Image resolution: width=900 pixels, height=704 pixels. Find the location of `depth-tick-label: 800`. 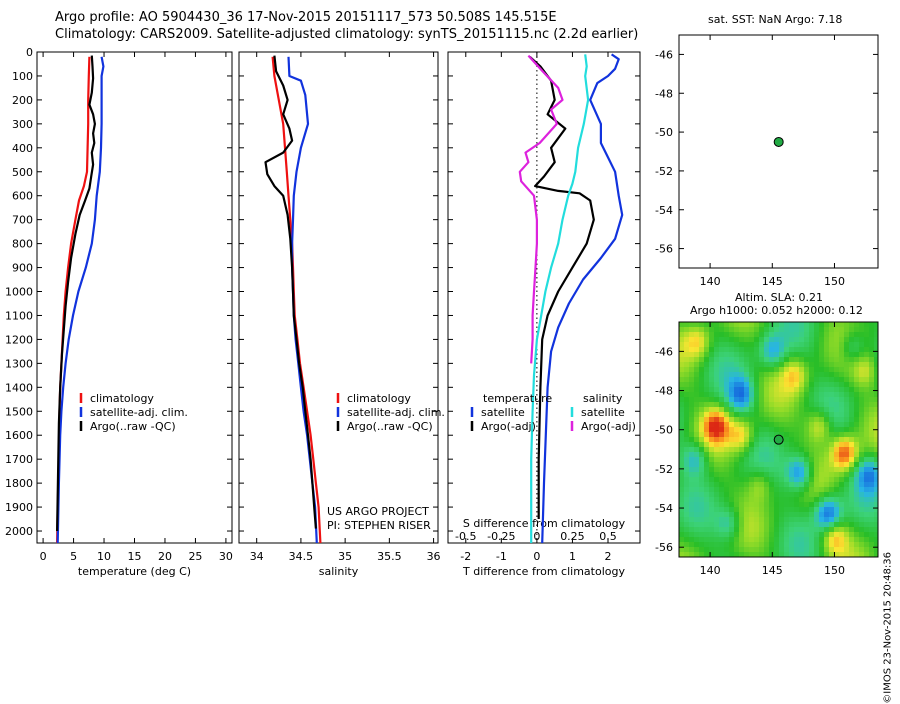

depth-tick-label: 800 is located at coordinates (22, 244).